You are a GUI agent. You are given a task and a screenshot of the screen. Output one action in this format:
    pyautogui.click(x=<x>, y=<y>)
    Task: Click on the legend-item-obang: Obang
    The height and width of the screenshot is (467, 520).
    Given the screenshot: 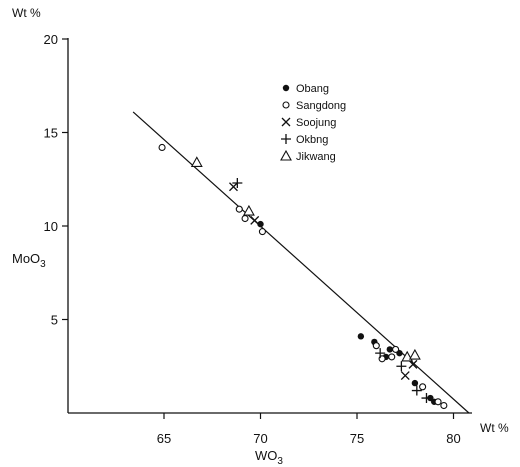 What is the action you would take?
    pyautogui.click(x=305, y=89)
    